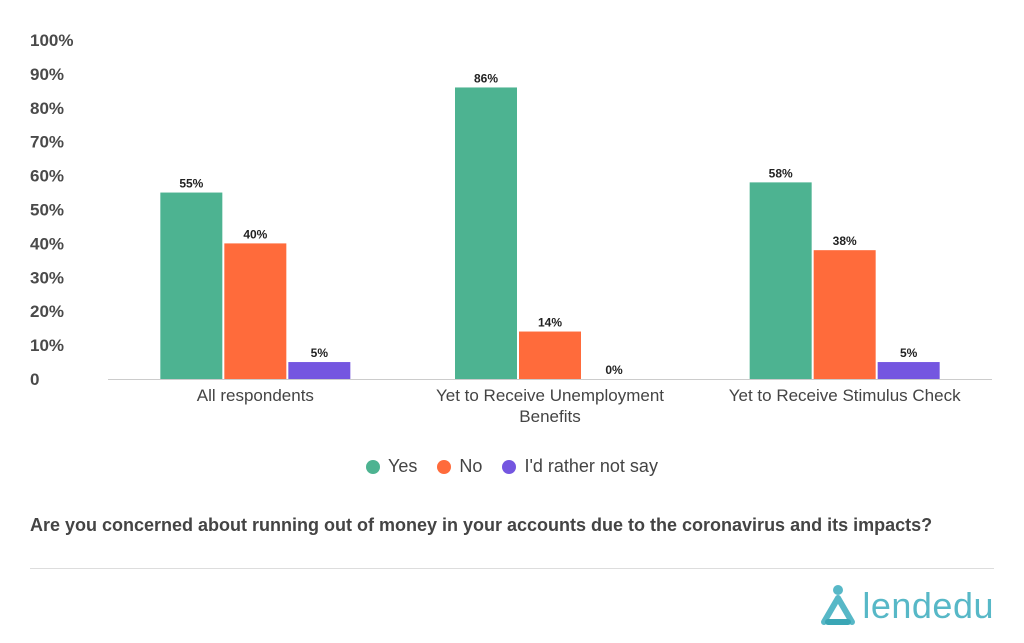  Describe the element at coordinates (47, 176) in the screenshot. I see `y-tick-label: 60%` at that location.